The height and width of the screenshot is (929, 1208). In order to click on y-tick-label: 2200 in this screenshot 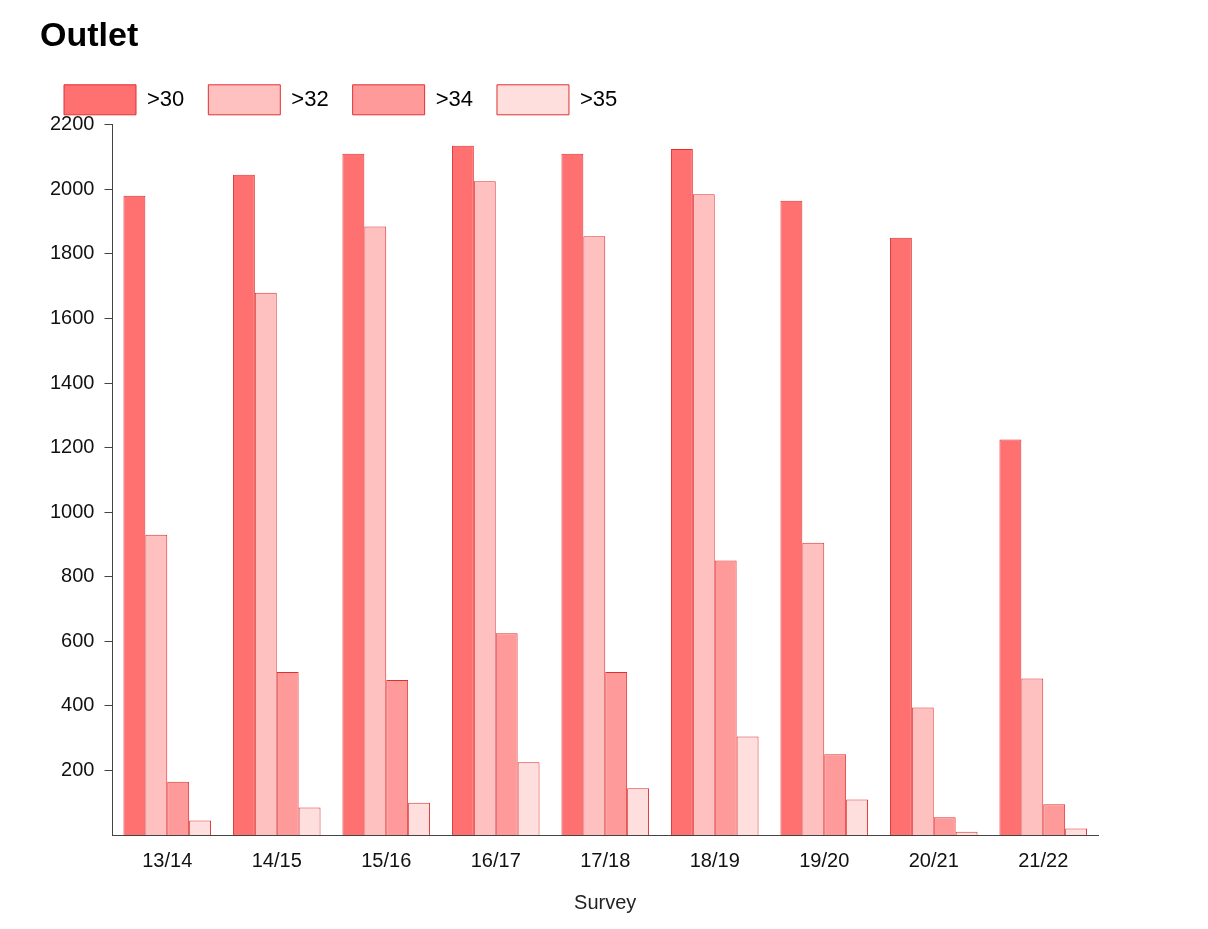, I will do `click(72, 123)`.